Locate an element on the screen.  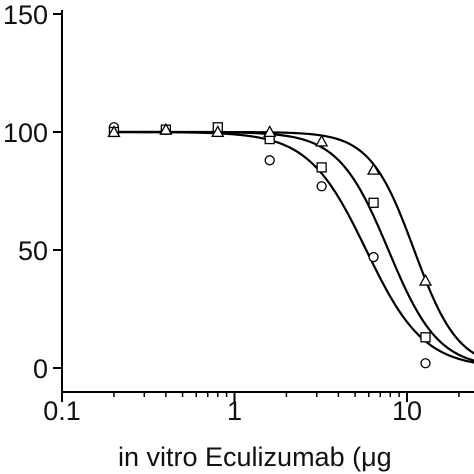
x-tick-label: 10 is located at coordinates (407, 411).